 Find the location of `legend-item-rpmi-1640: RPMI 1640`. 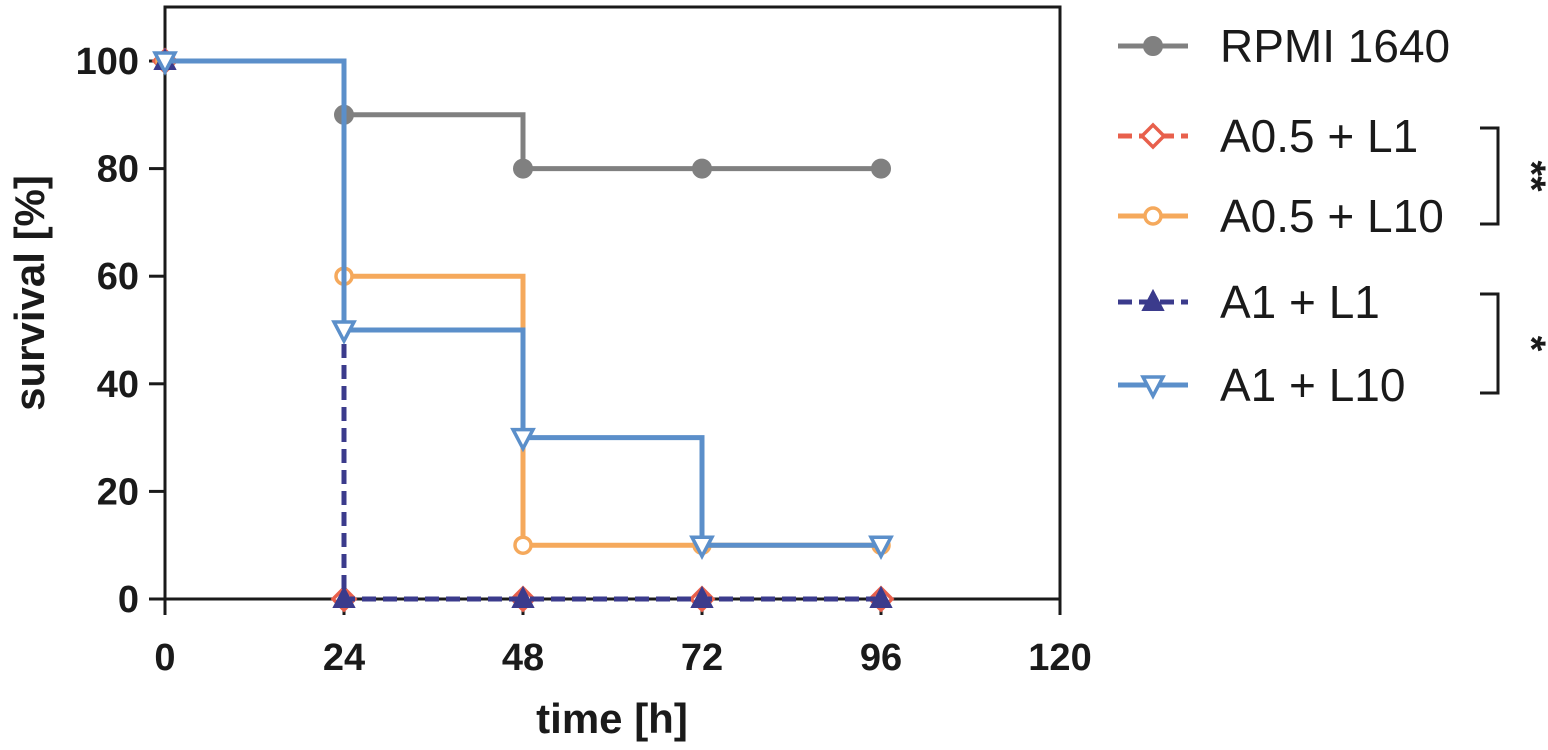

legend-item-rpmi-1640: RPMI 1640 is located at coordinates (1284, 46).